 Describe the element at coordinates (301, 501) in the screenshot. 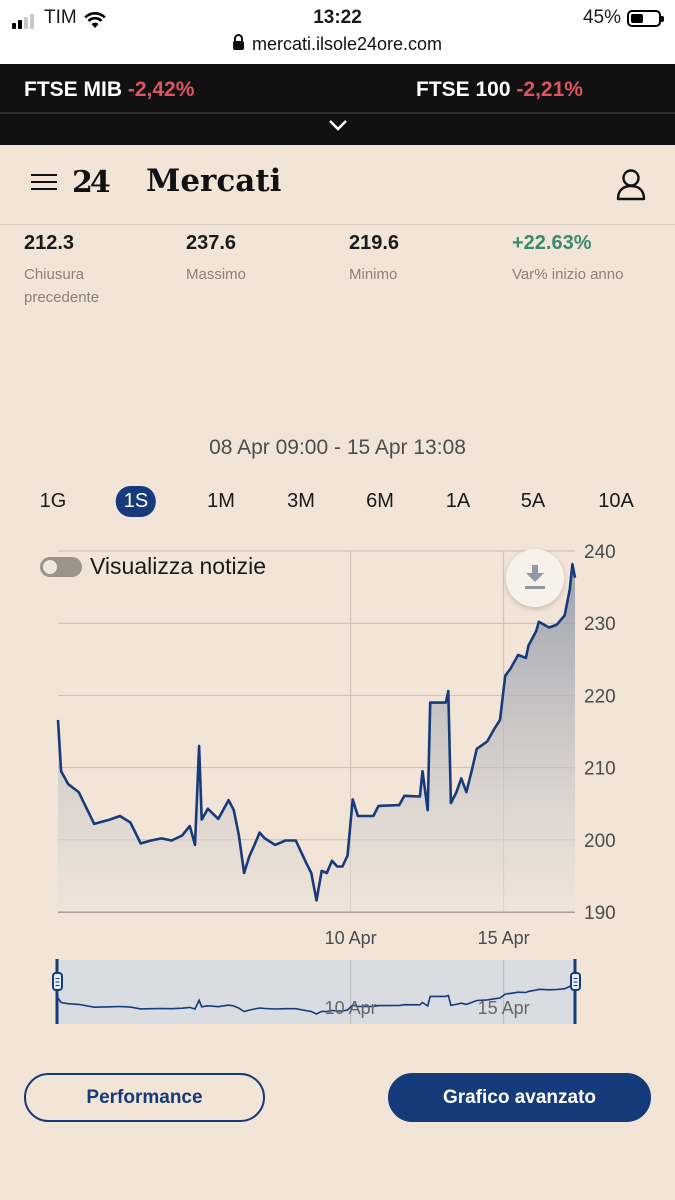

I see `period-3m: 3M` at that location.